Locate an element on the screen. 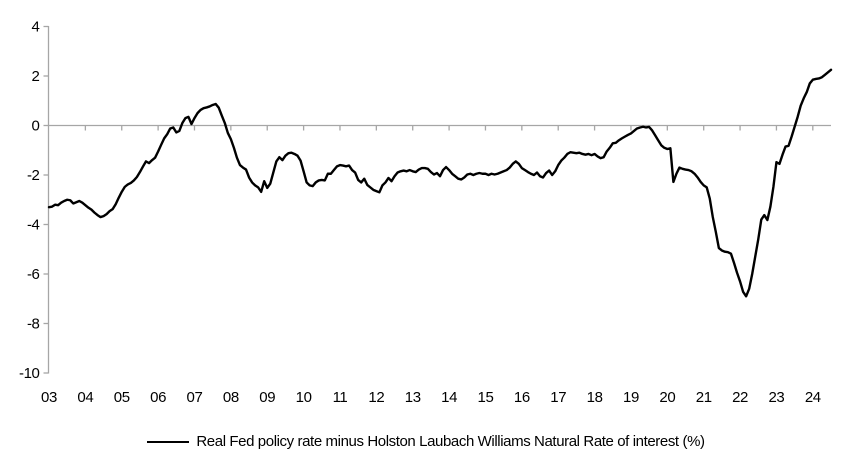 Image resolution: width=852 pixels, height=471 pixels. x-tick-label: 21 is located at coordinates (704, 397).